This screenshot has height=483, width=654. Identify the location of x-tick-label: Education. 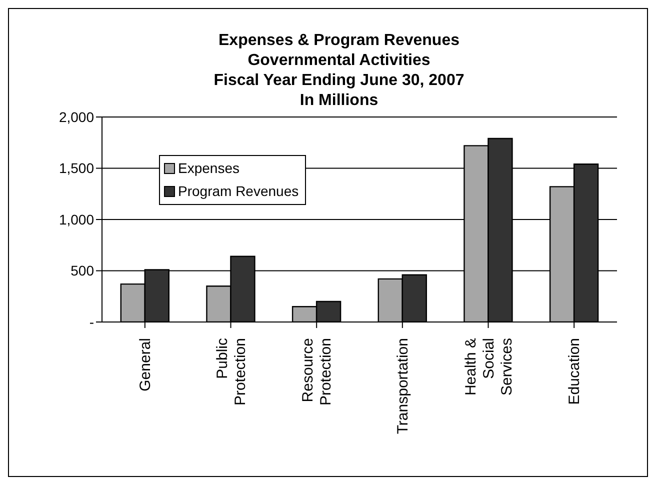
(575, 371).